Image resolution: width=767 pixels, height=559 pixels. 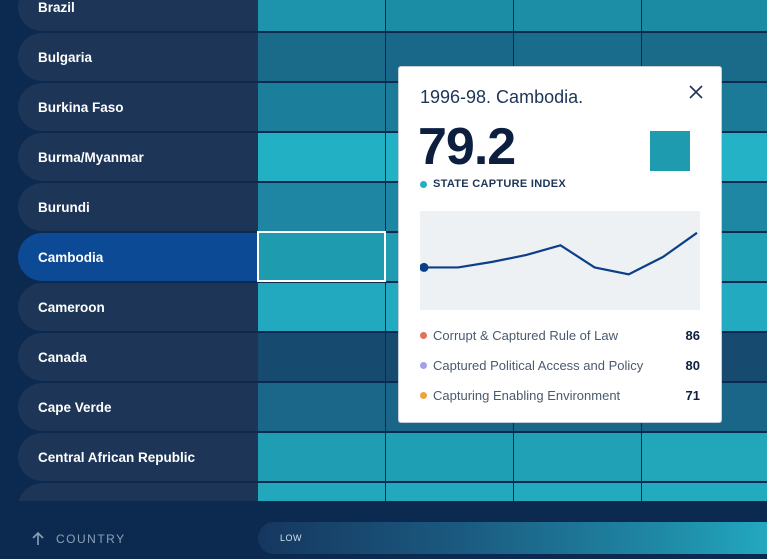 What do you see at coordinates (538, 365) in the screenshot?
I see `component-label: Captured Political Access and Policy` at bounding box center [538, 365].